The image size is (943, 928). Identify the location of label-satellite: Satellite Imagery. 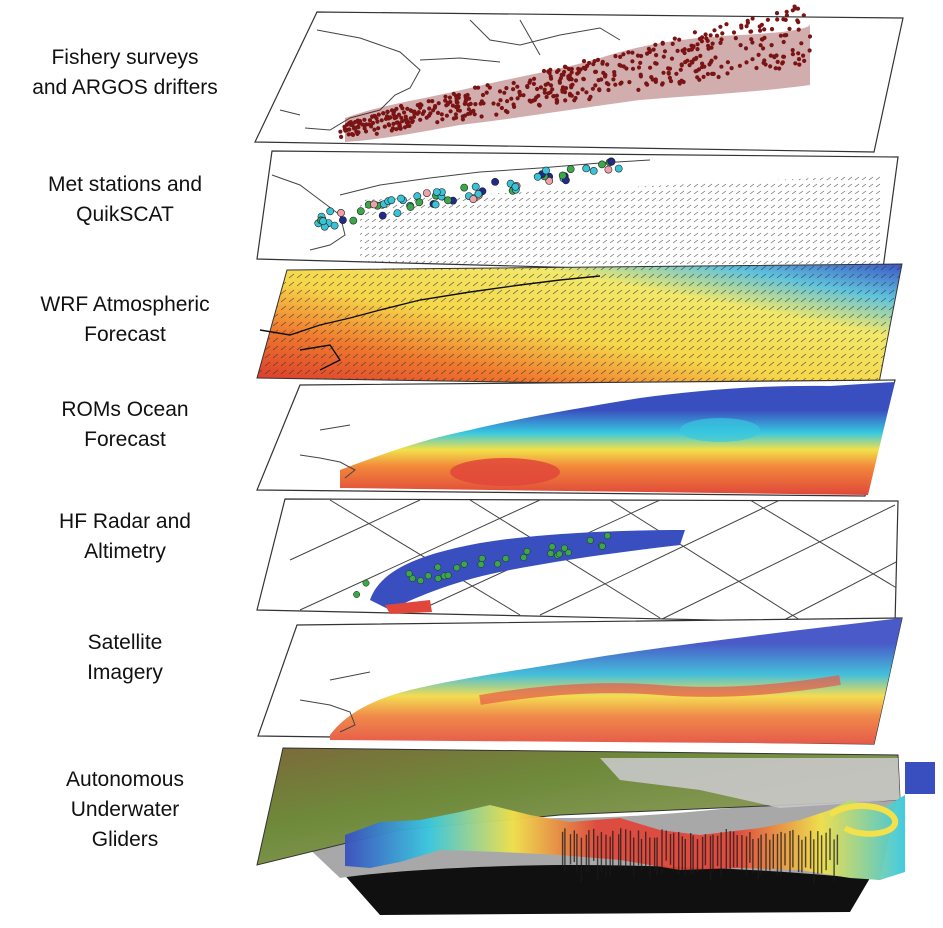
(125, 658).